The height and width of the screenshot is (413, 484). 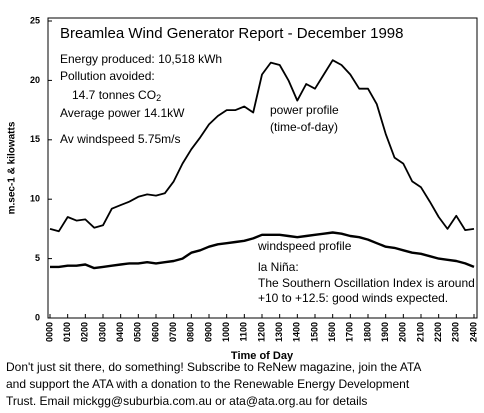 I want to click on x-tick-label: 1400, so click(x=297, y=332).